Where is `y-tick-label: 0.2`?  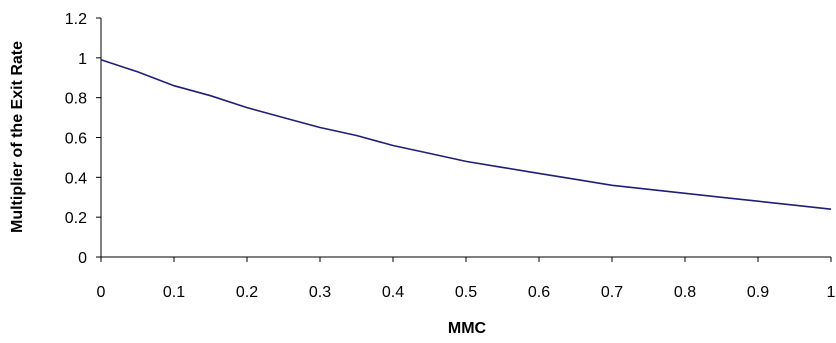
y-tick-label: 0.2 is located at coordinates (76, 218).